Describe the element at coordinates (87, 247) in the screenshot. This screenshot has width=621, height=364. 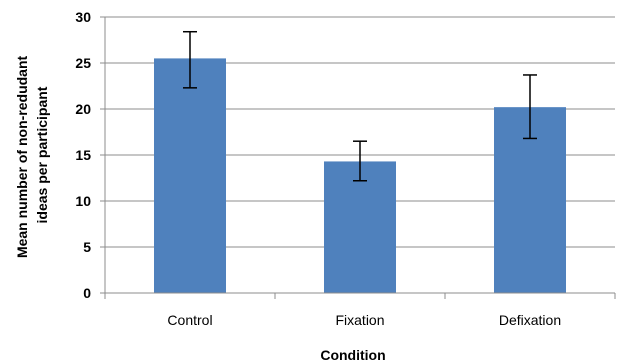
I see `y-tick-label-5: 5` at that location.